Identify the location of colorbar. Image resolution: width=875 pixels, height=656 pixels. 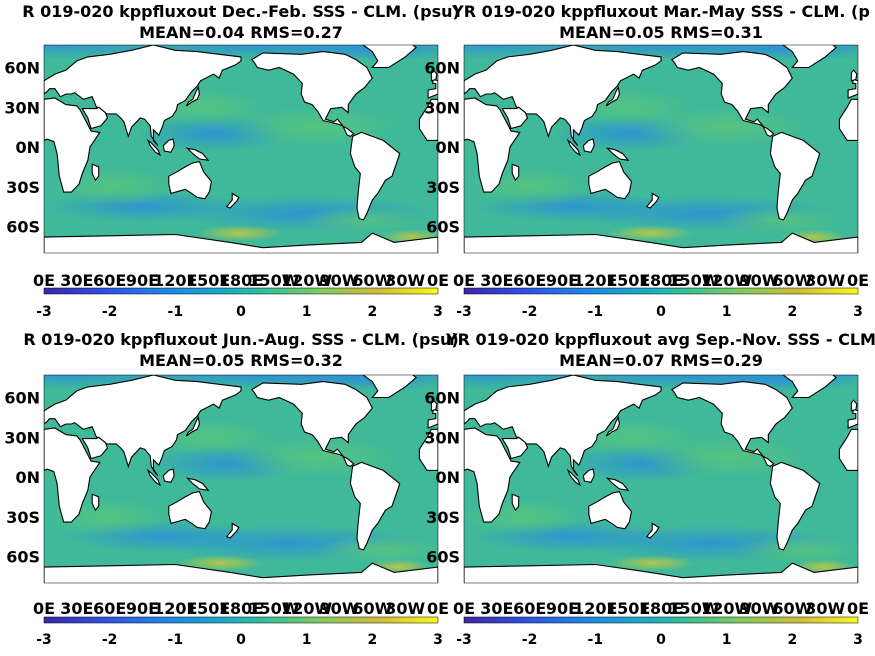
(241, 620).